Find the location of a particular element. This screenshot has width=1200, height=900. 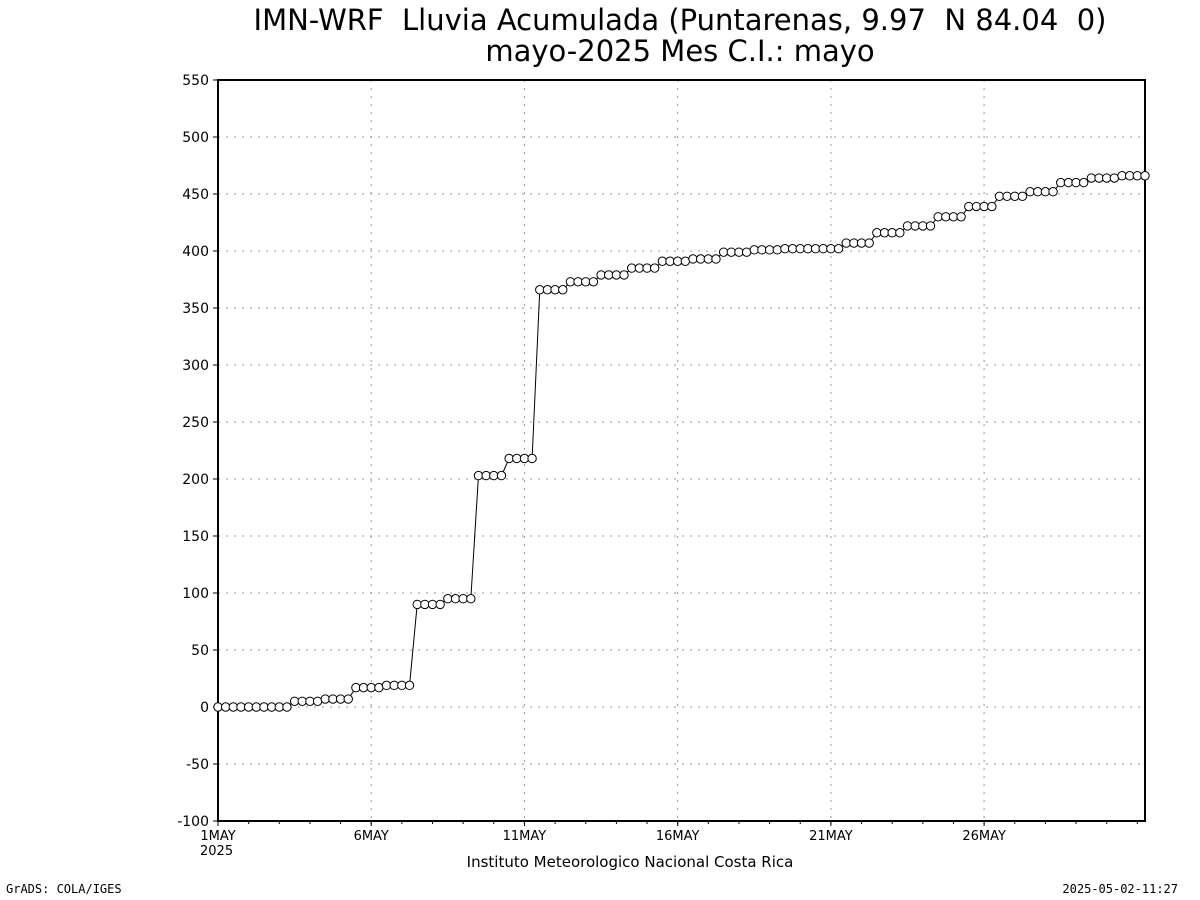

y-tick-label: 300 is located at coordinates (195, 366).